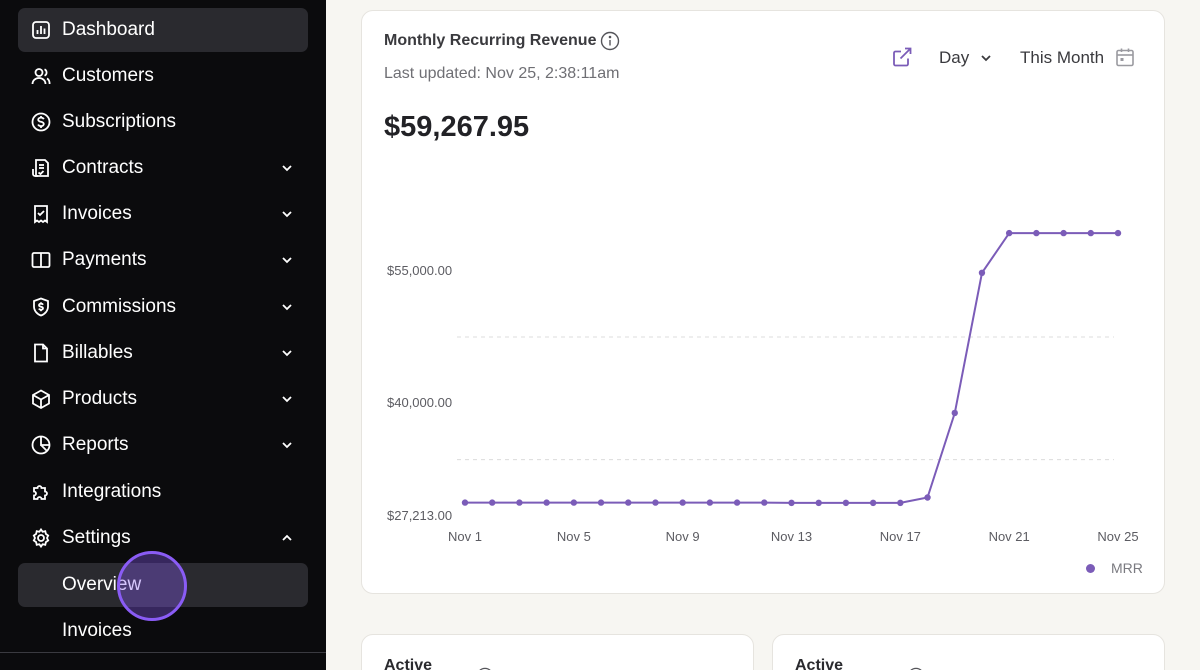 The height and width of the screenshot is (670, 1200). Describe the element at coordinates (419, 393) in the screenshot. I see `y-axis-ticks: $55,000.00 $40,000.00 $27,213.00` at that location.